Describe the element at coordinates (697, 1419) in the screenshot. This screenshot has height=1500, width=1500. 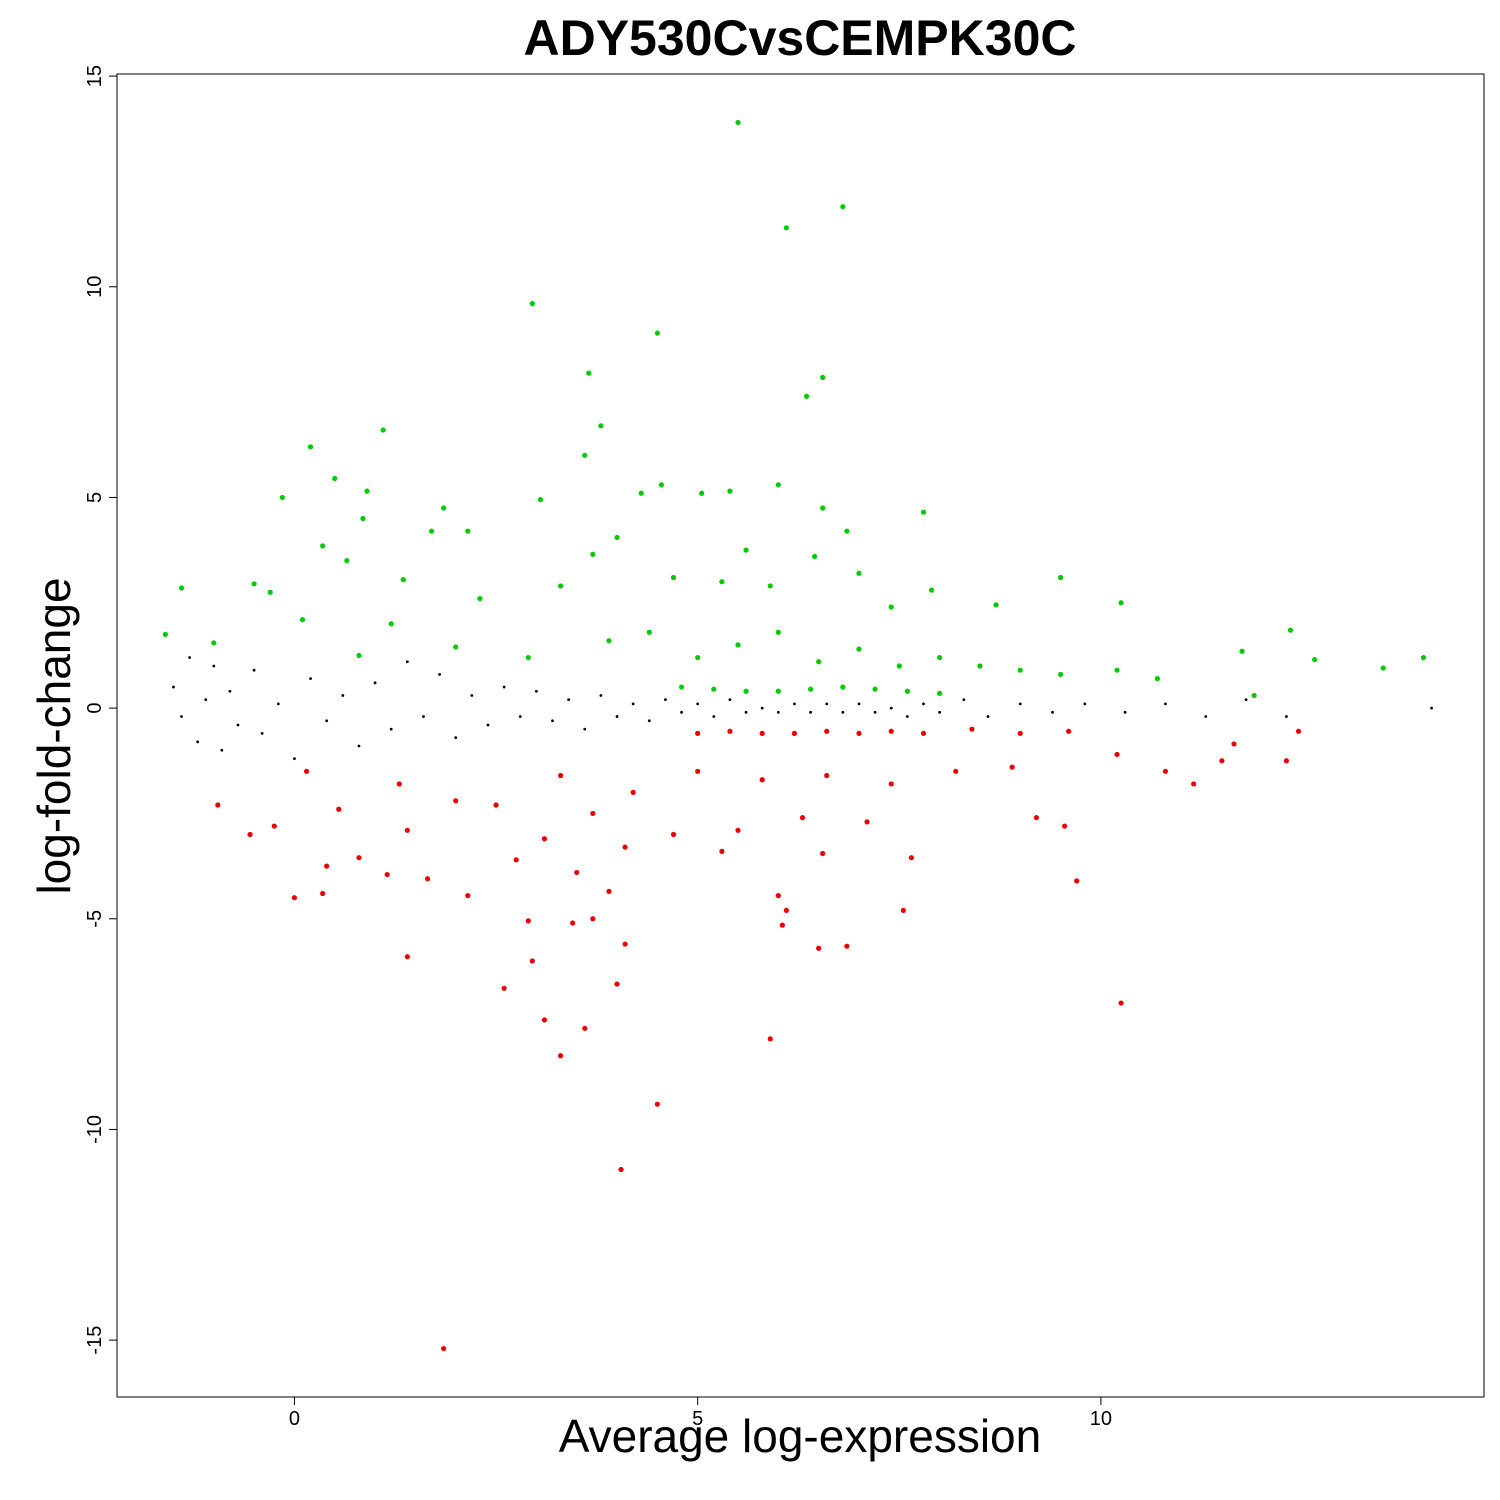
I see `x-tick-label: 5` at that location.